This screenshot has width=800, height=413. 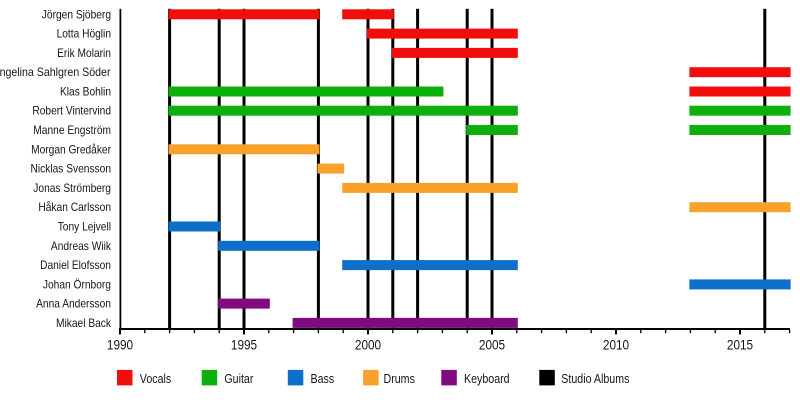 I want to click on svg-text: Manne Engström, so click(x=72, y=130).